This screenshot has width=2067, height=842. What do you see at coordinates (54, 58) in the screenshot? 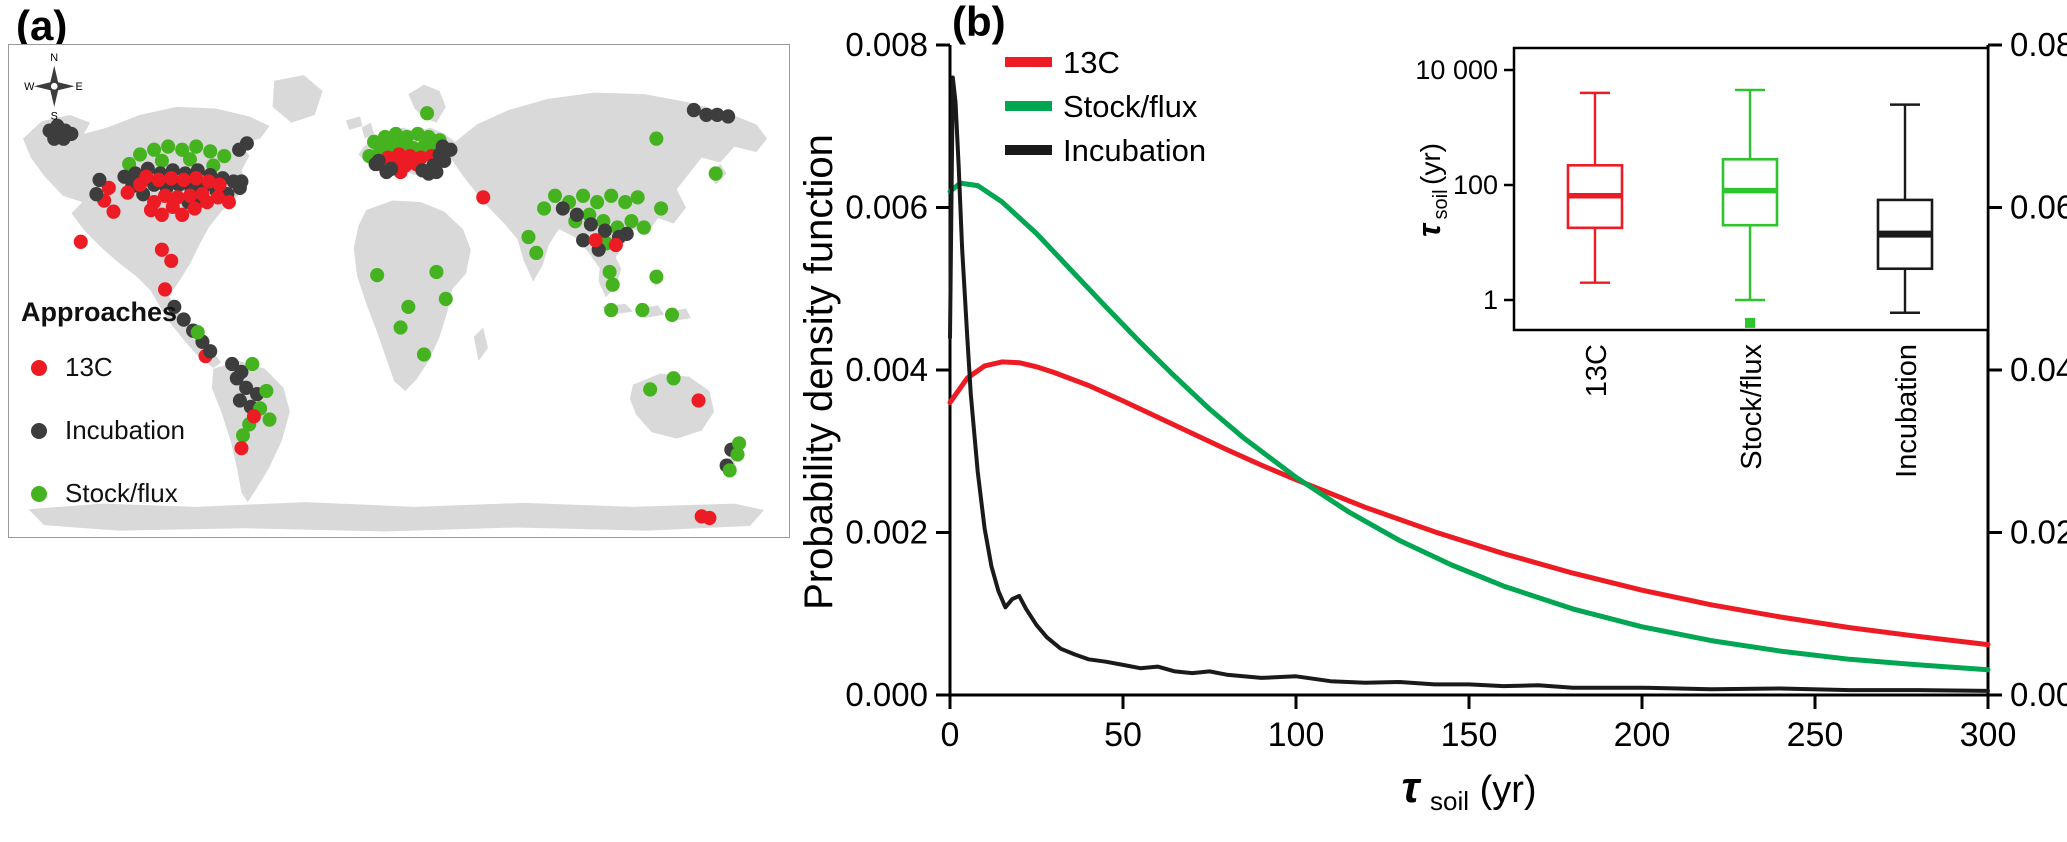
I see `compass-north-label: N` at bounding box center [54, 58].